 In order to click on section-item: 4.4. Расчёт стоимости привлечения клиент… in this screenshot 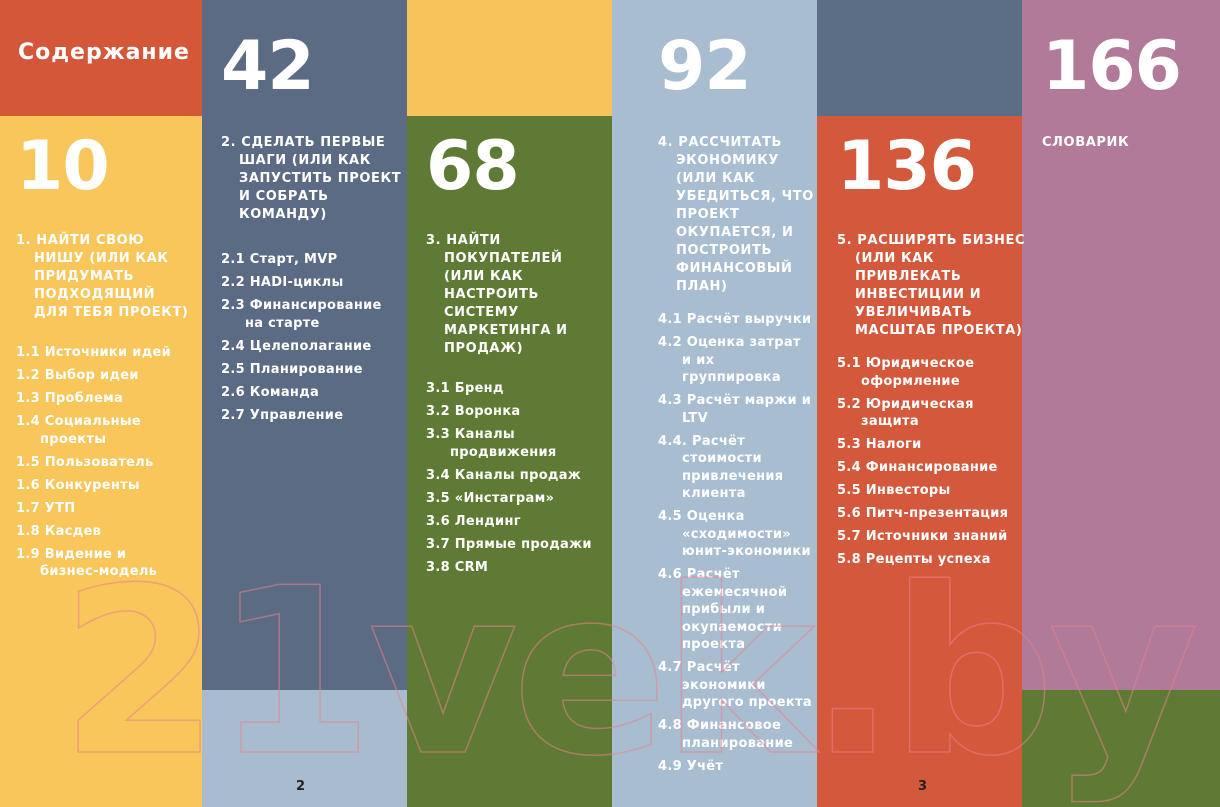, I will do `click(721, 467)`.